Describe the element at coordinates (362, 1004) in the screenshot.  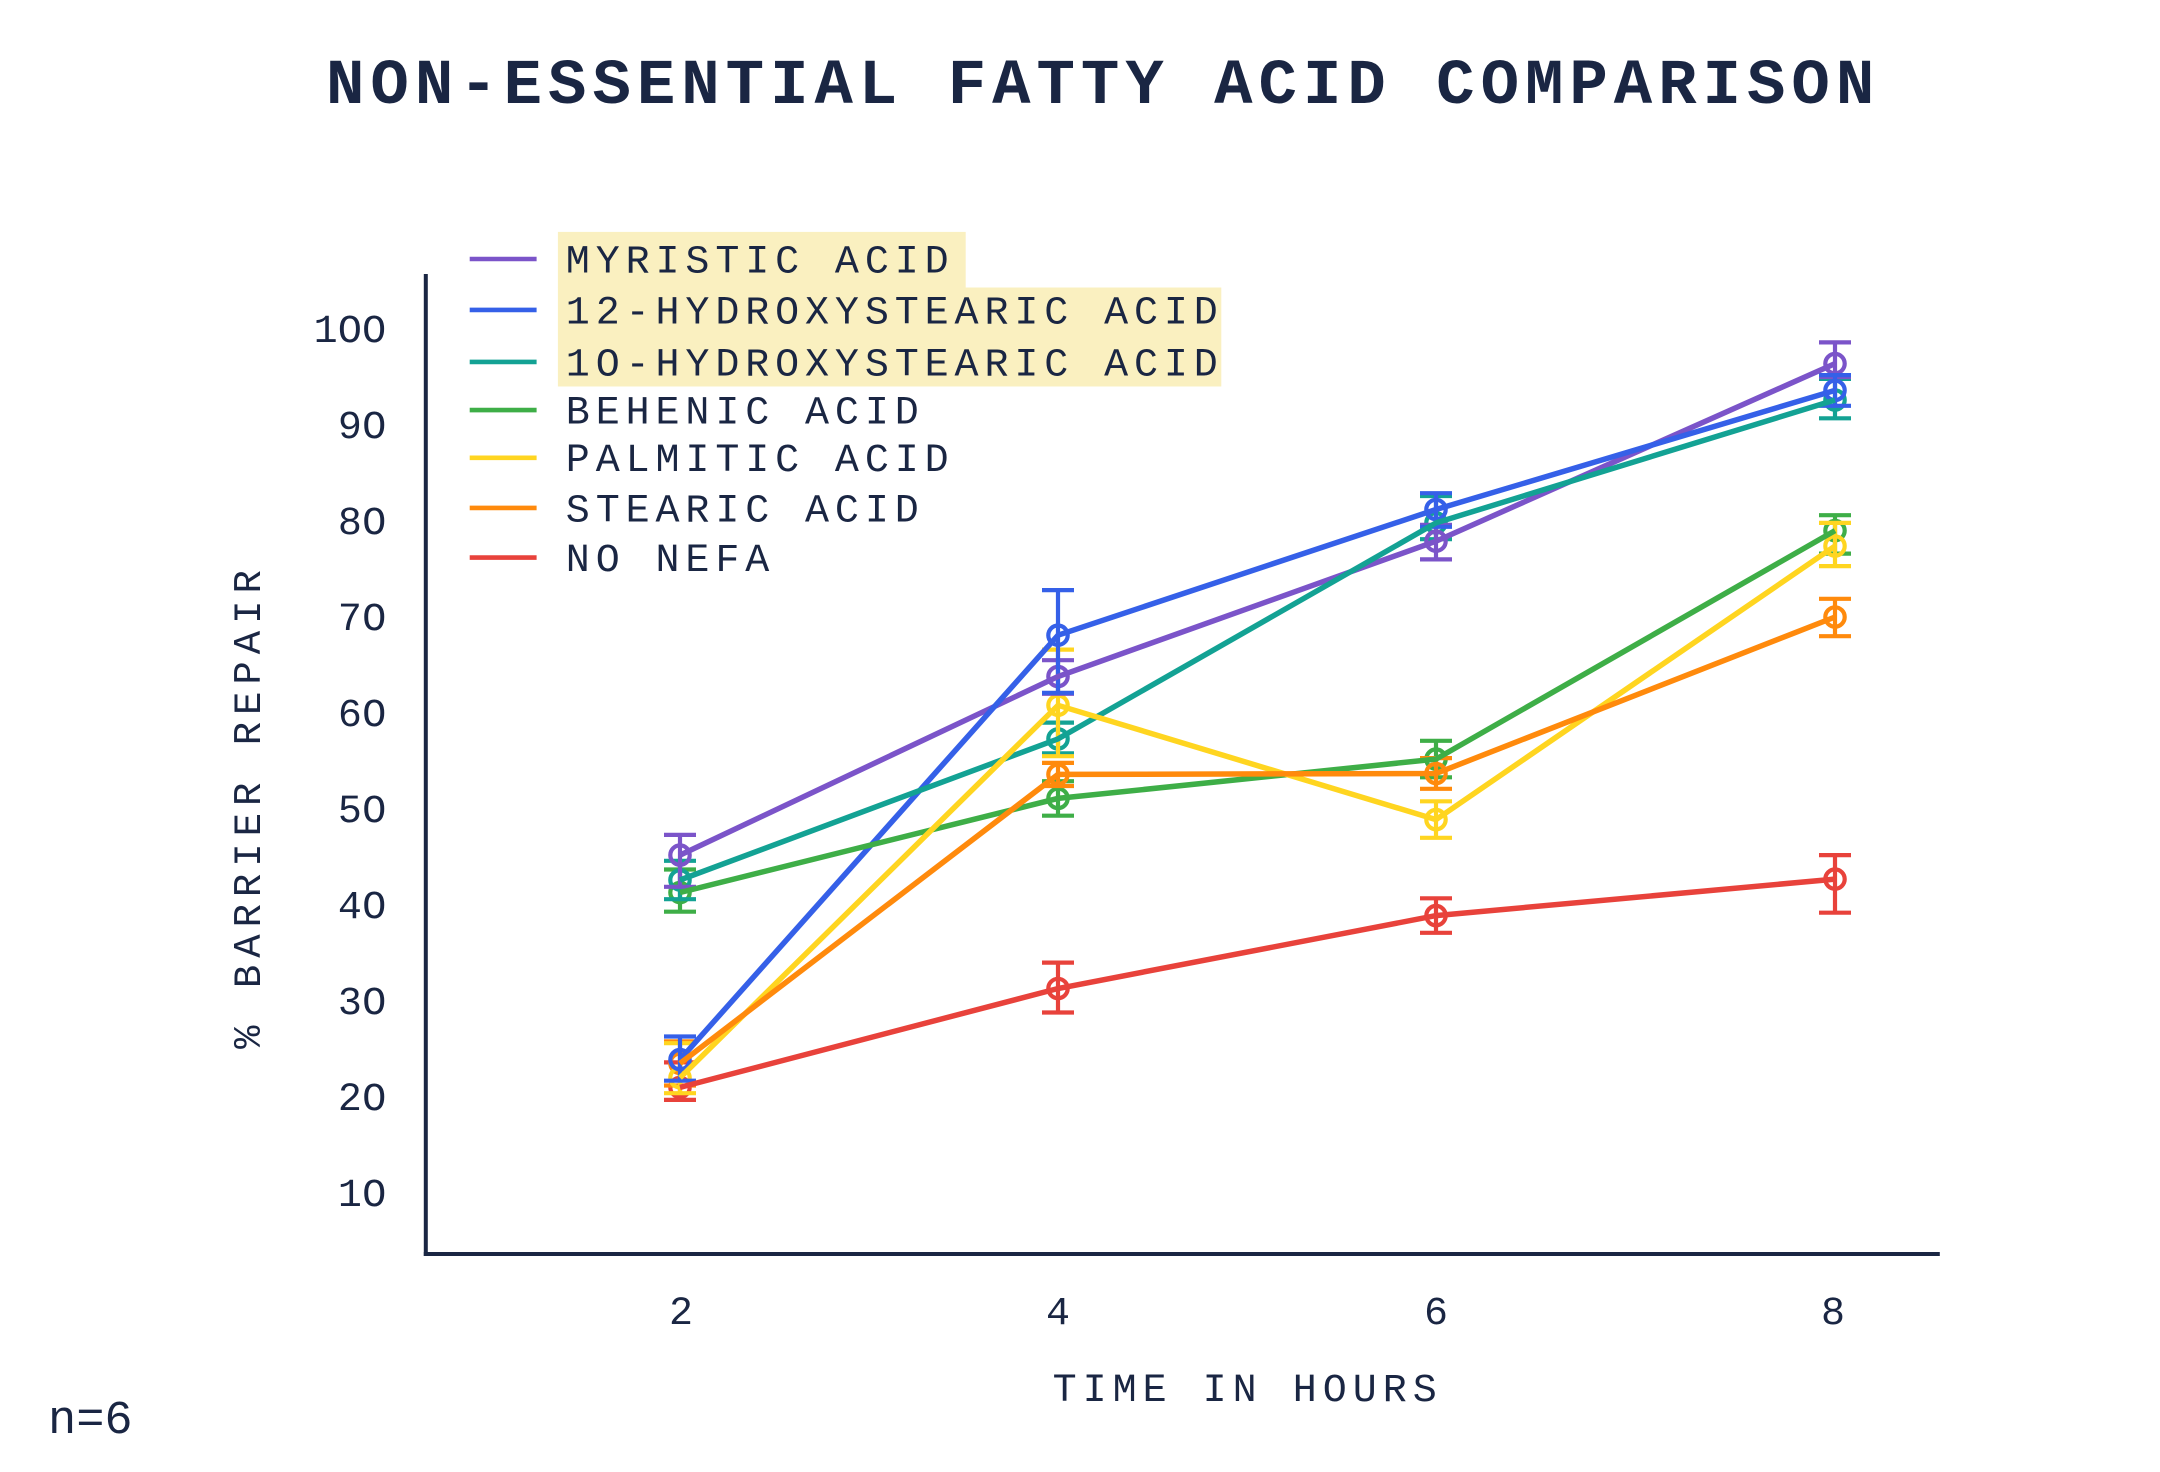
I see `svg-text: 3O` at that location.